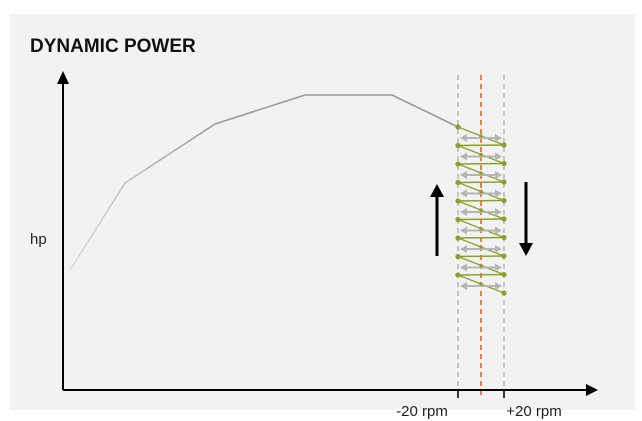 The image size is (642, 421). I want to click on x-tick-right-label: +20 rpm, so click(533, 411).